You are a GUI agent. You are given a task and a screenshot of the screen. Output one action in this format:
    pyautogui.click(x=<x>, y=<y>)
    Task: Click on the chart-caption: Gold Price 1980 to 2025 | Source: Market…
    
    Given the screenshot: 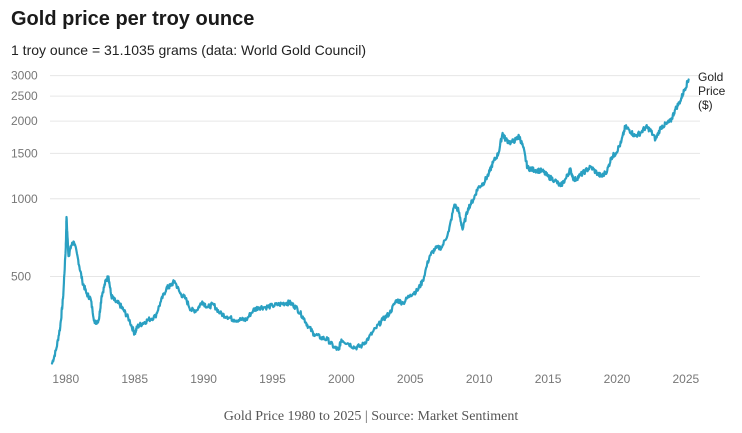 What is the action you would take?
    pyautogui.click(x=371, y=416)
    